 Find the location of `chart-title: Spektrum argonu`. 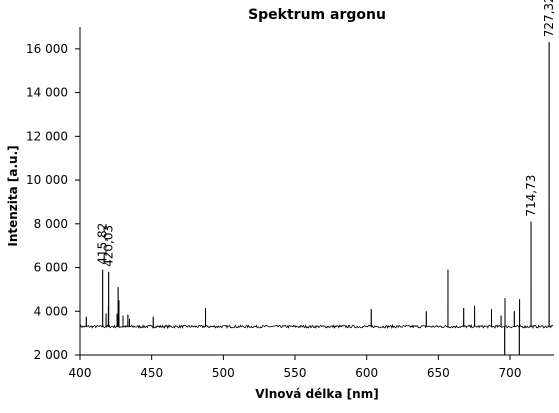

chart-title: Spektrum argonu is located at coordinates (317, 15).